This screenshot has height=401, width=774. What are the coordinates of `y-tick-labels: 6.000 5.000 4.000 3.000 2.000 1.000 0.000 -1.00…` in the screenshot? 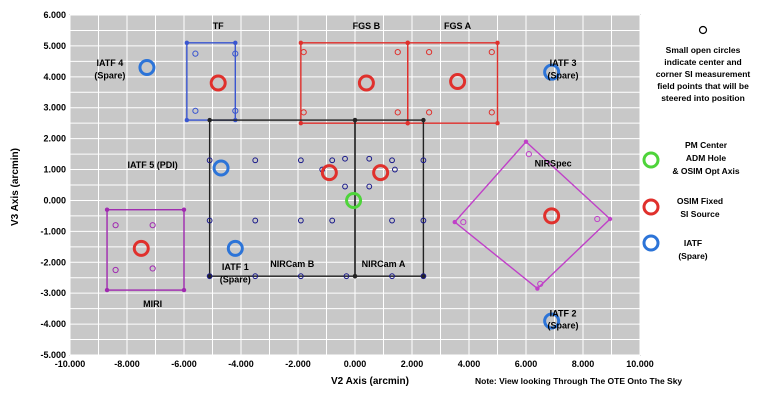 It's located at (53, 185).